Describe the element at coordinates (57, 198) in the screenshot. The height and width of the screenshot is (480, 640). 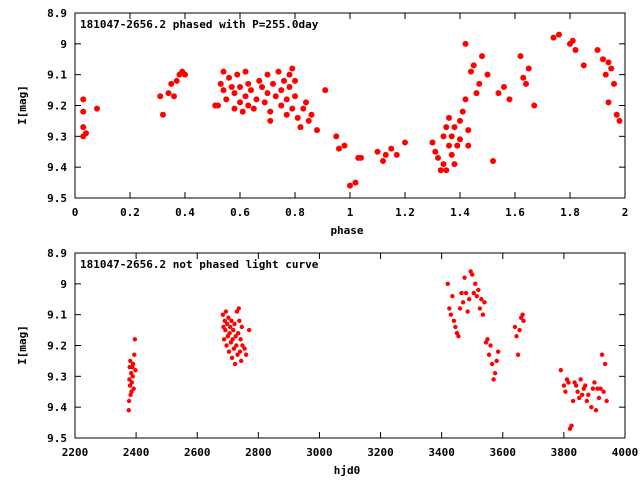
I see `y-tick-label: 9.5` at that location.